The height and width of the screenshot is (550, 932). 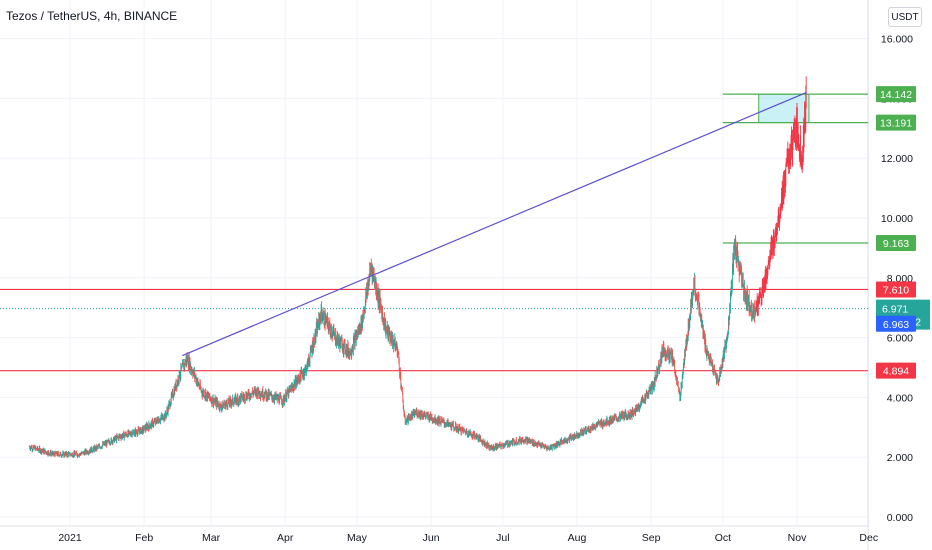 I want to click on level-price-tag: 9.163, so click(x=896, y=244).